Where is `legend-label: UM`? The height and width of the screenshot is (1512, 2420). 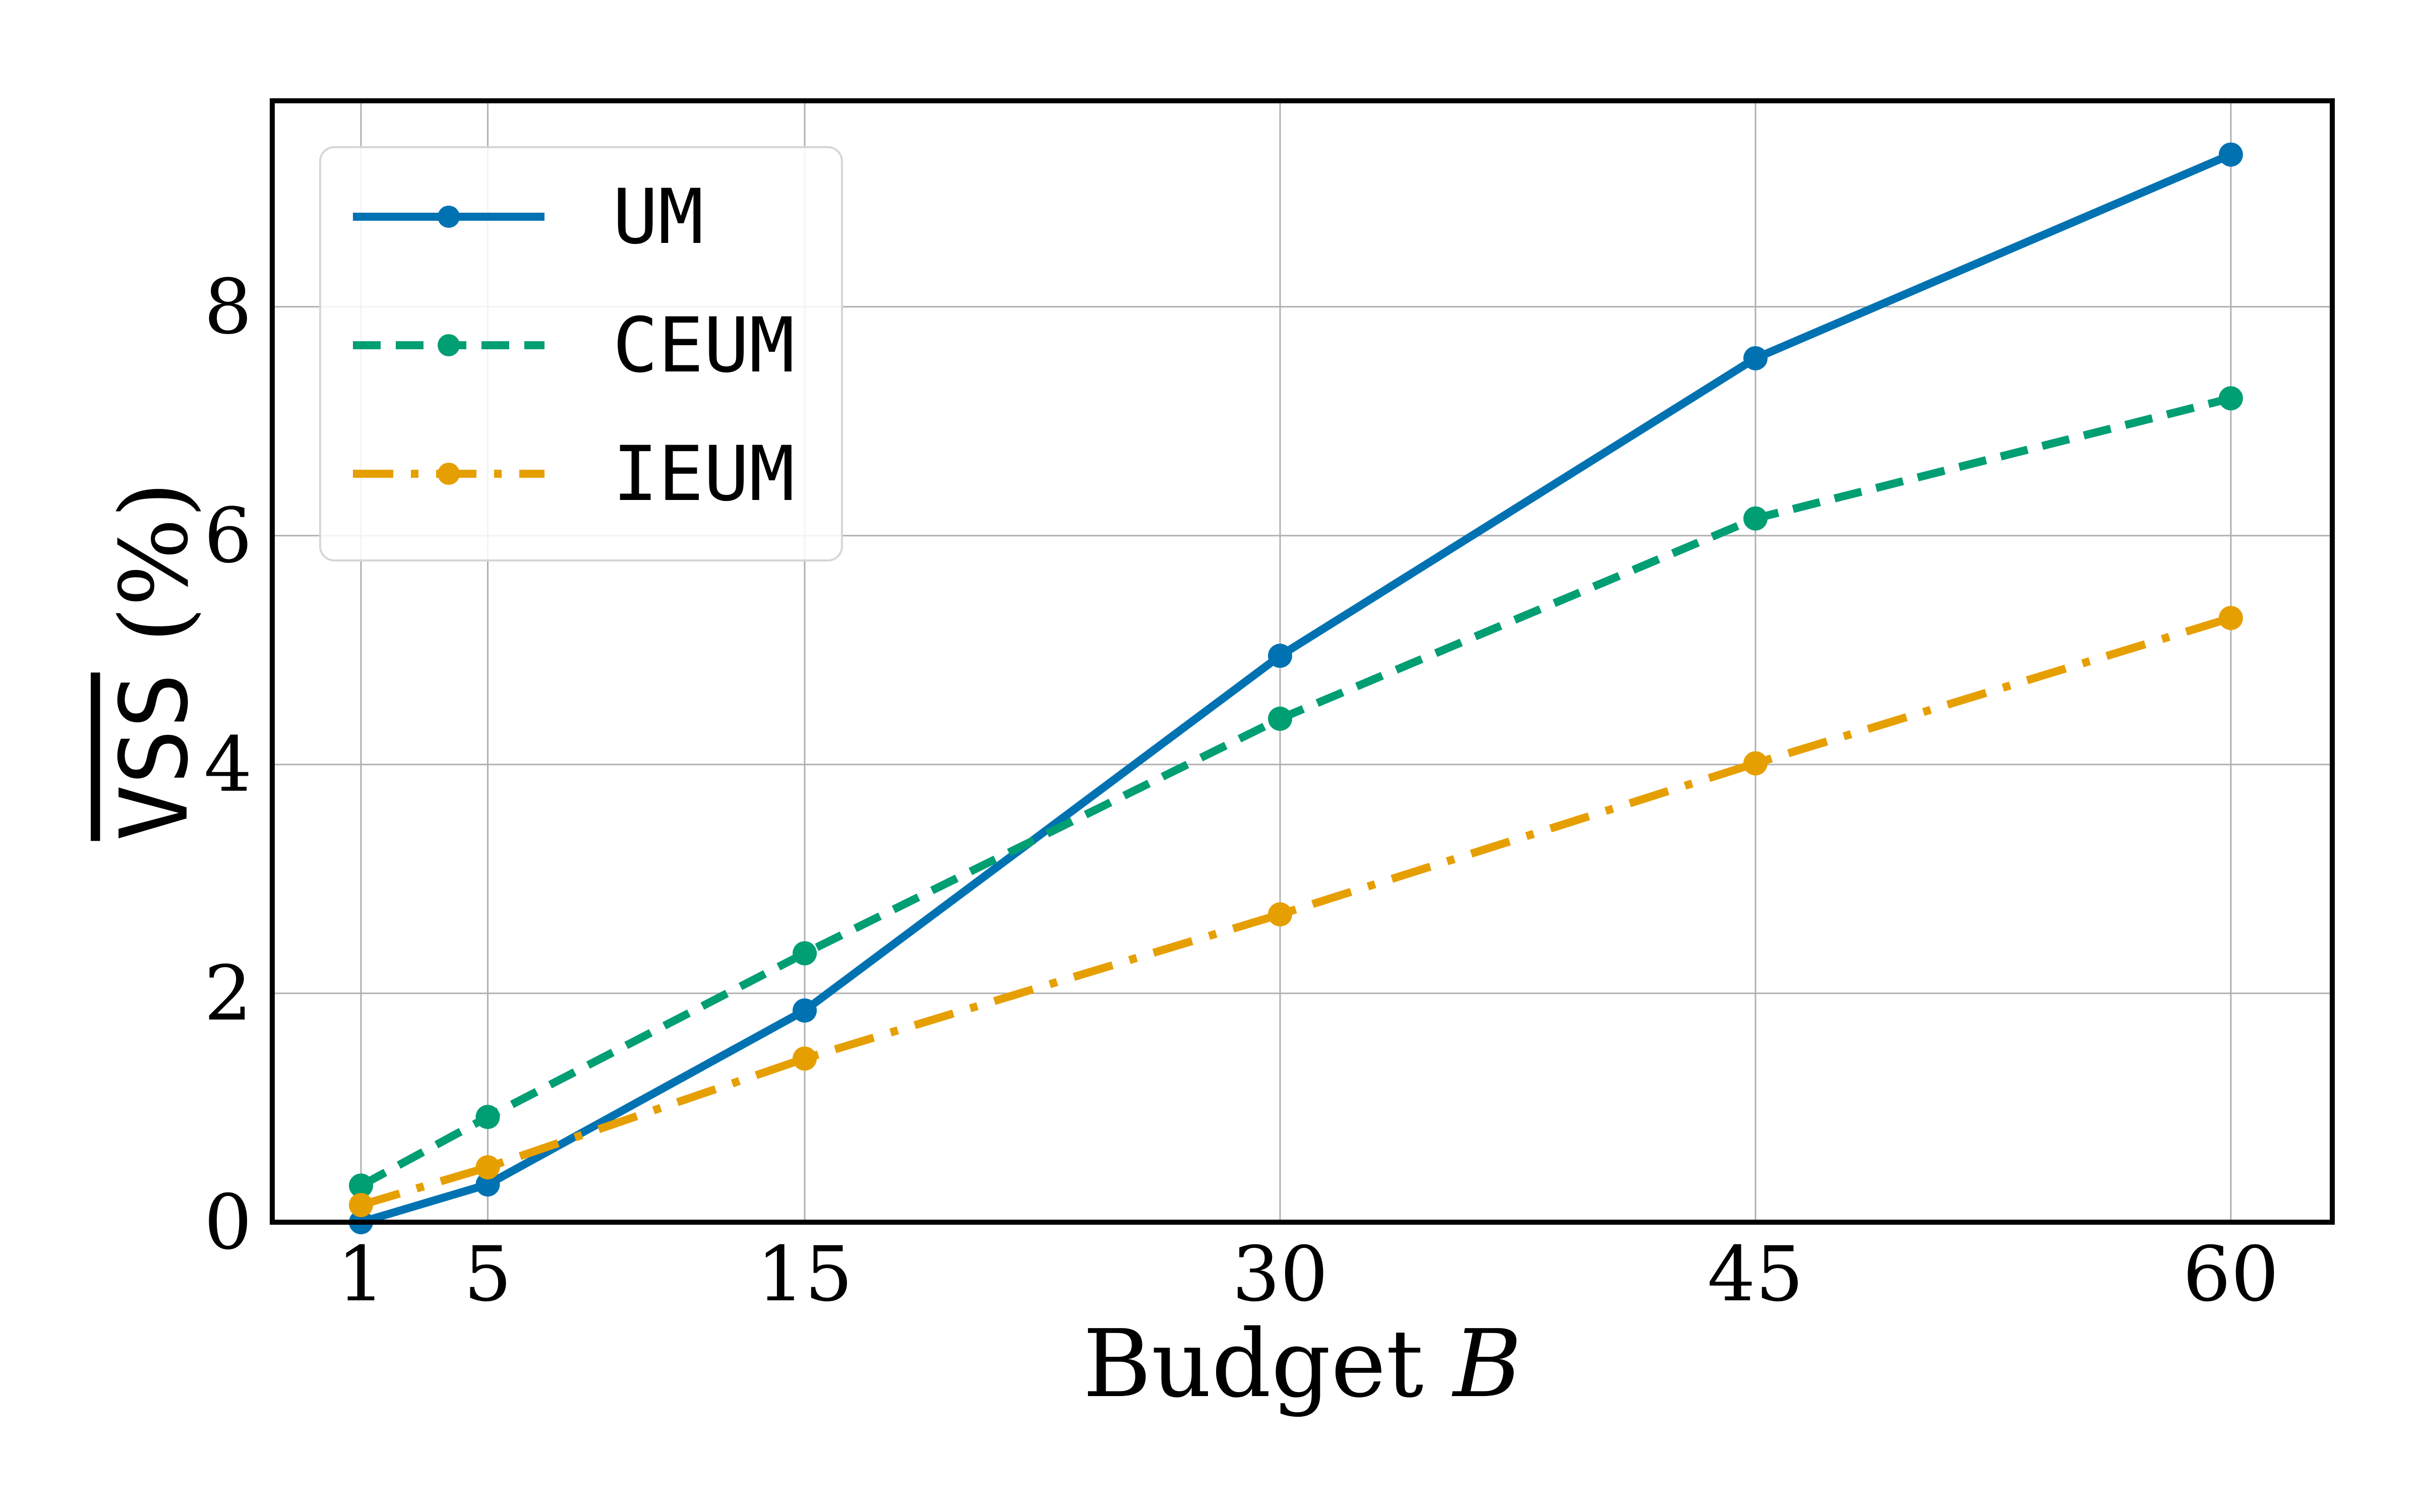 legend-label: UM is located at coordinates (658, 217).